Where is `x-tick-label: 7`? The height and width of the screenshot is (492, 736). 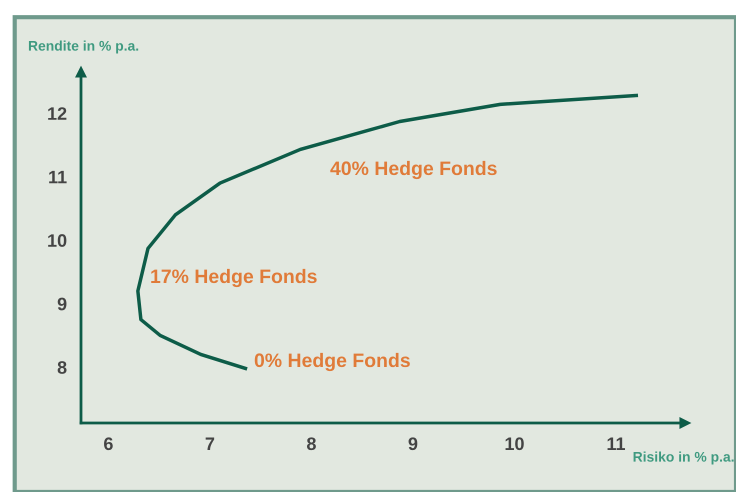 x-tick-label: 7 is located at coordinates (210, 444).